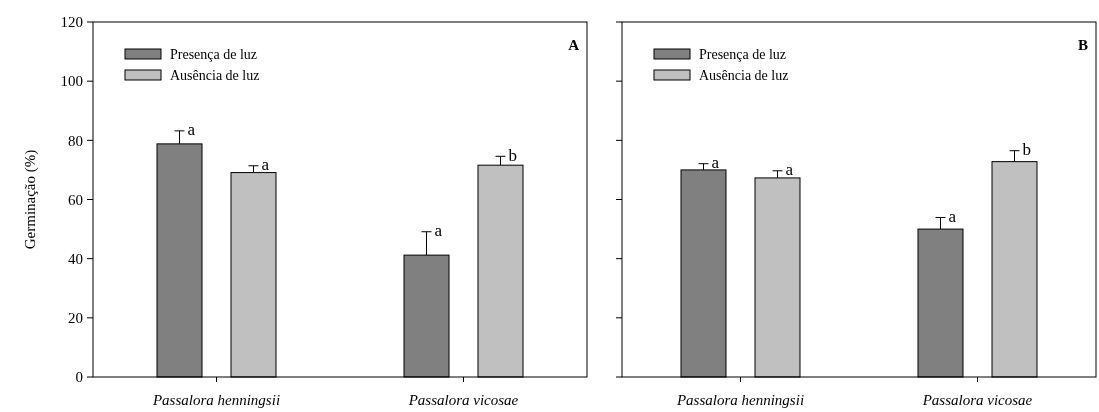 The height and width of the screenshot is (412, 1099). Describe the element at coordinates (71, 22) in the screenshot. I see `y-tick-label: 120` at that location.